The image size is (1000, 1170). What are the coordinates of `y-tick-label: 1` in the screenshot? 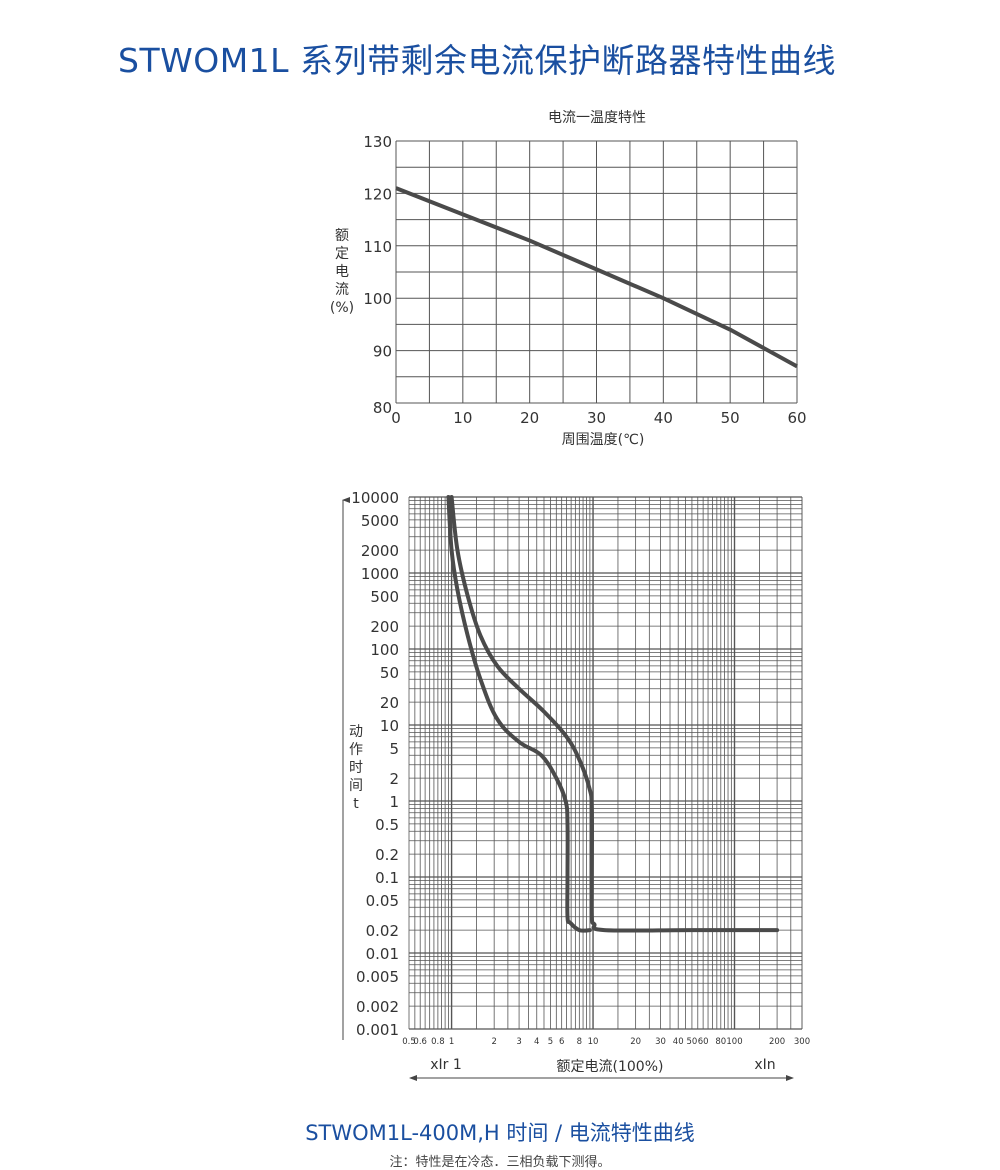 It's located at (394, 802).